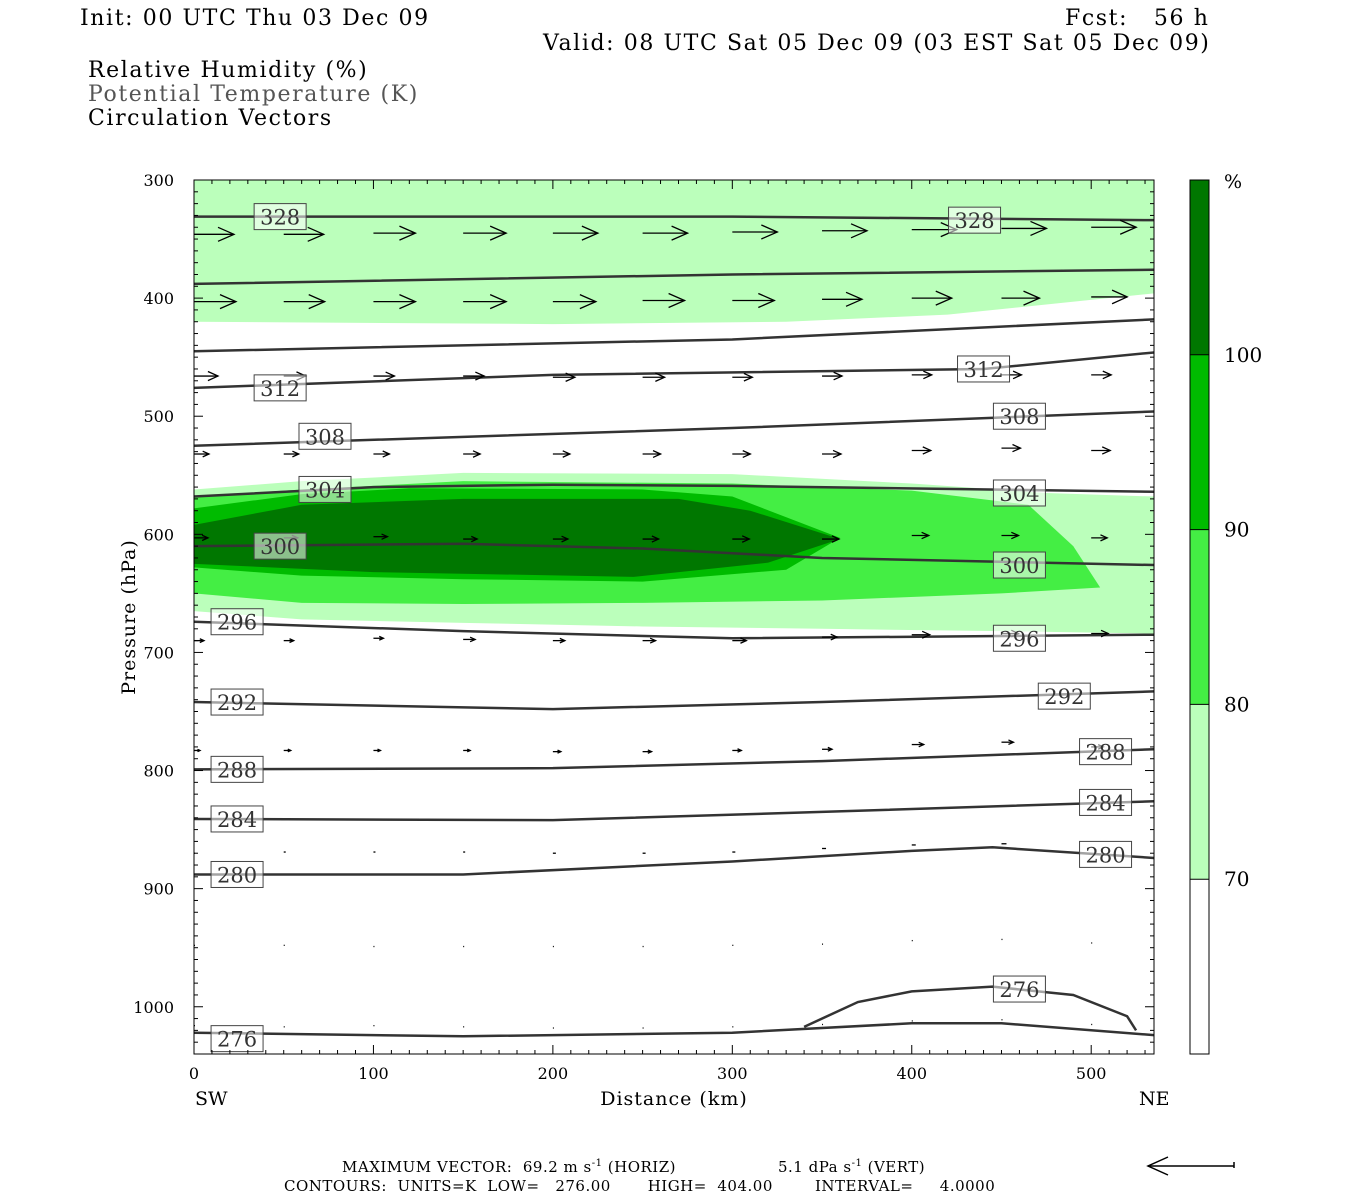 The height and width of the screenshot is (1200, 1350). Describe the element at coordinates (255, 18) in the screenshot. I see `init-time: Init: 00 UTC Thu 03 Dec 09` at that location.